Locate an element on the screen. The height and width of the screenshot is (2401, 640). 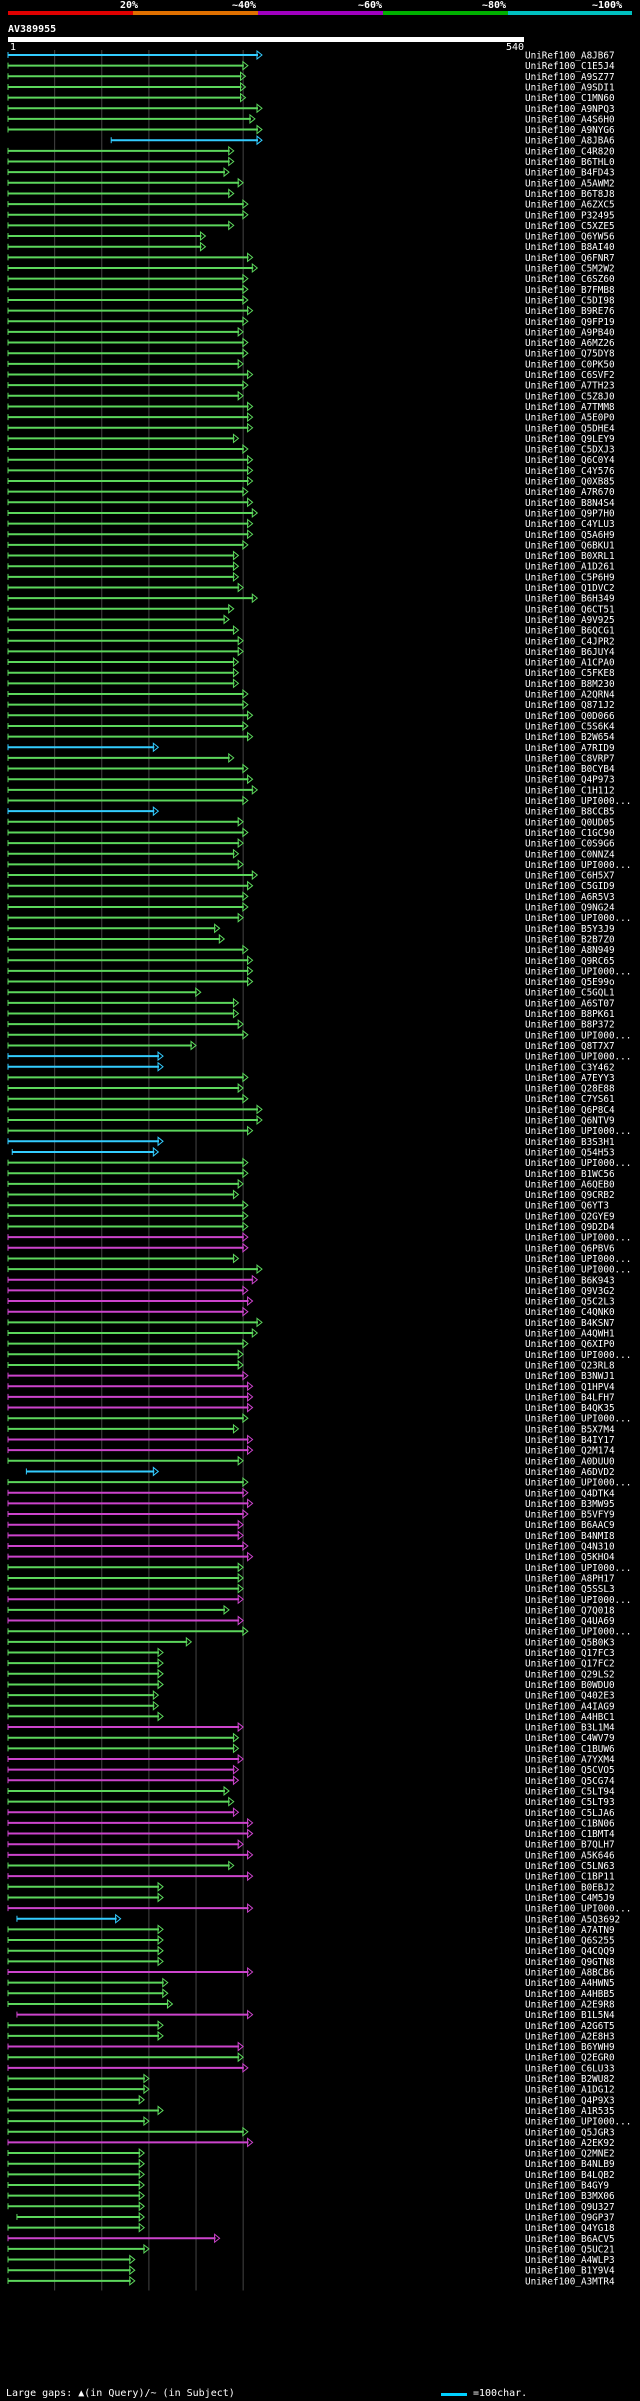
hit-label: UniRef100_B0XRL1 is located at coordinates (570, 556).